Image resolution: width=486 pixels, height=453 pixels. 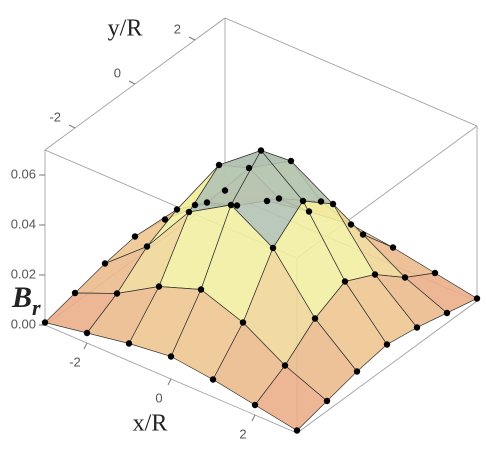 I want to click on z-axis-label-sub: r, so click(x=36, y=307).